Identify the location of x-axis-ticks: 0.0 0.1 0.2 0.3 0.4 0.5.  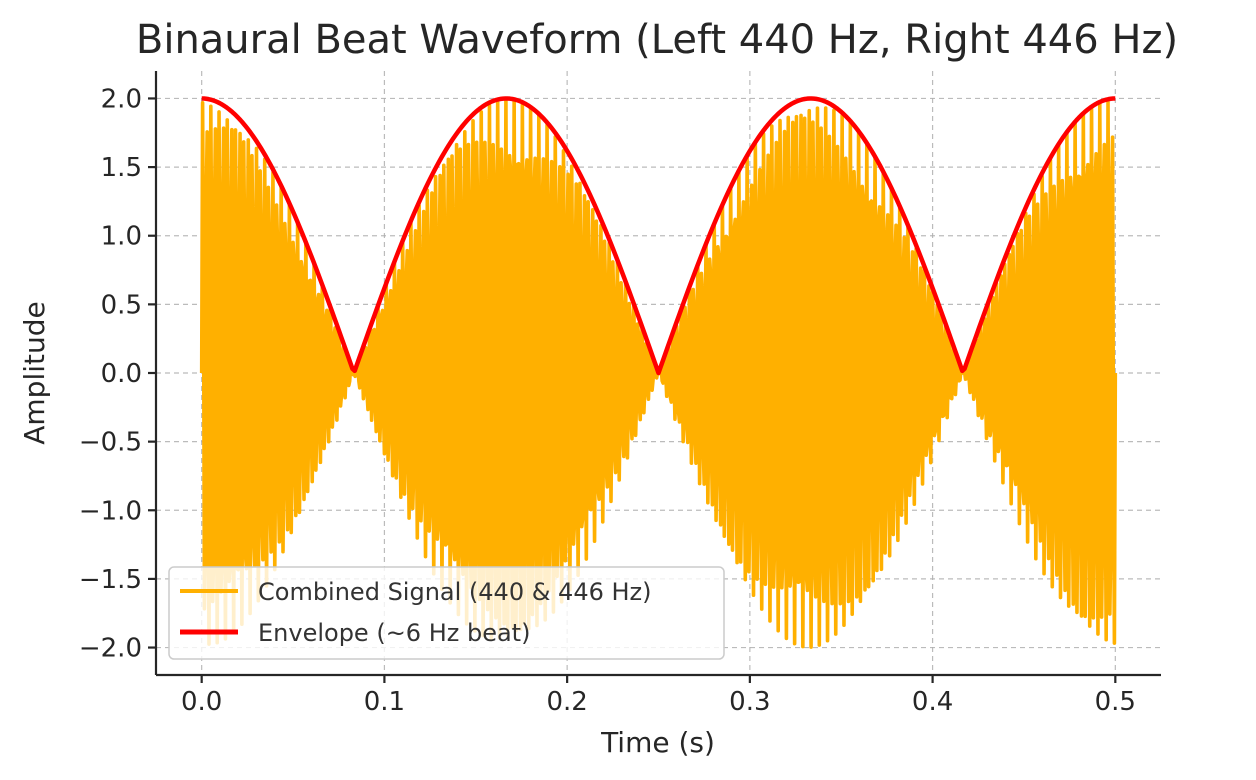
(658, 696).